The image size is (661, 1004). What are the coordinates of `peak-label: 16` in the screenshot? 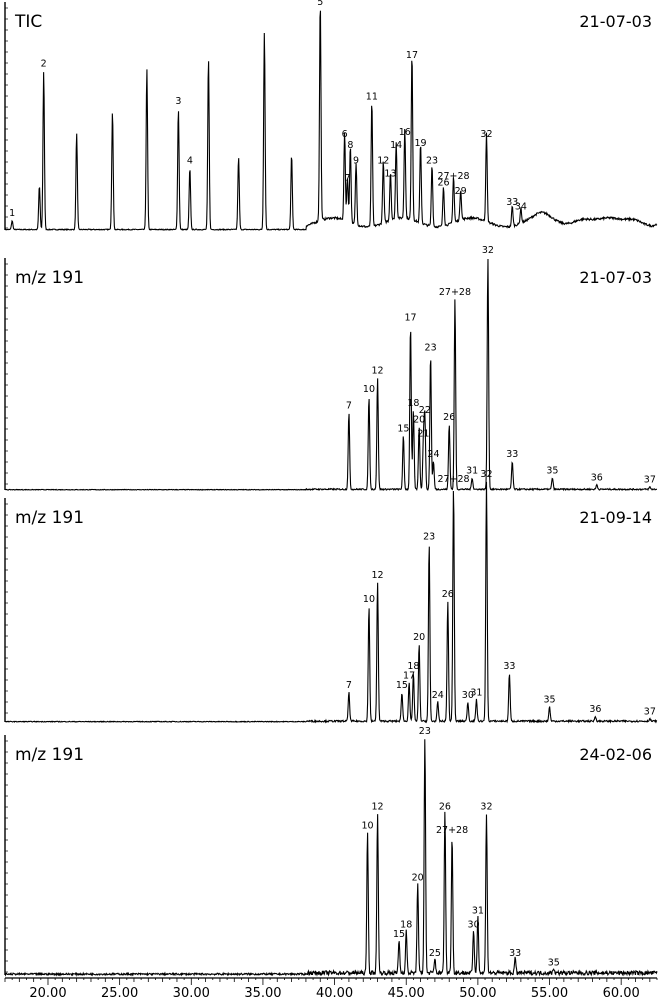 It's located at (405, 132).